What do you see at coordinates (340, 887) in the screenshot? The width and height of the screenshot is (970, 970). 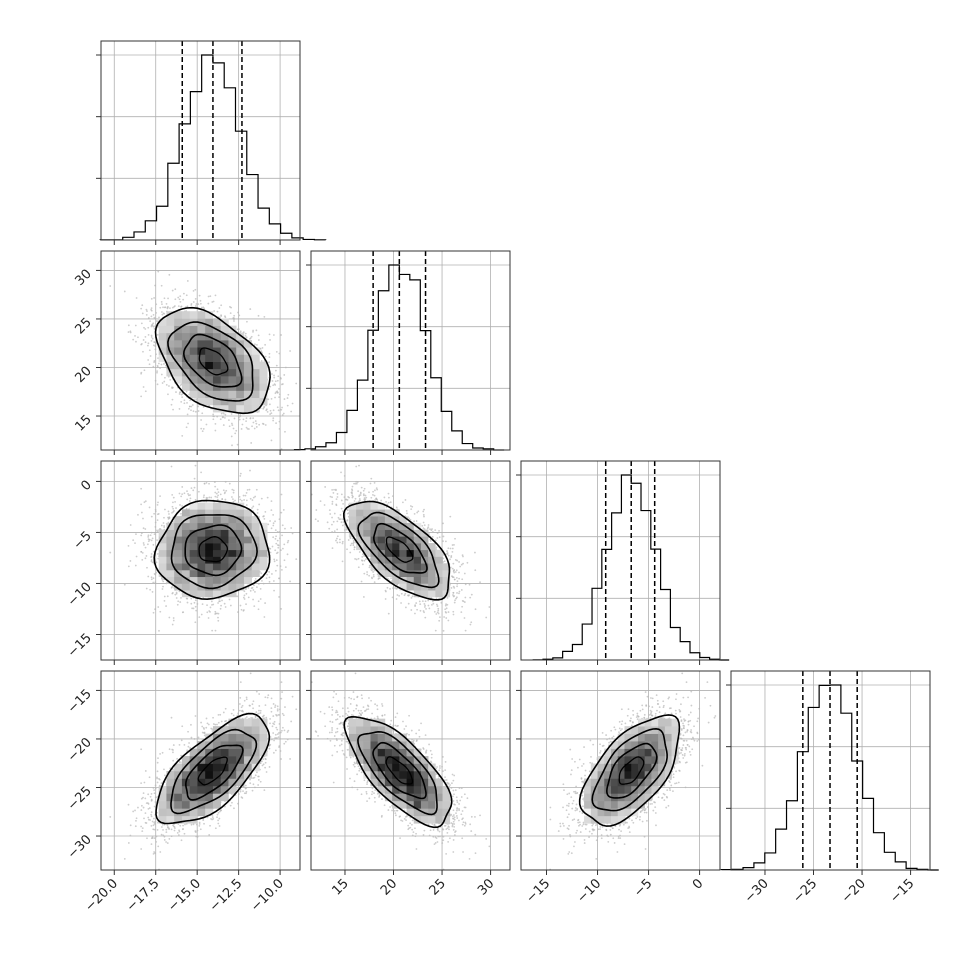 I see `x-tick-label: 15` at bounding box center [340, 887].